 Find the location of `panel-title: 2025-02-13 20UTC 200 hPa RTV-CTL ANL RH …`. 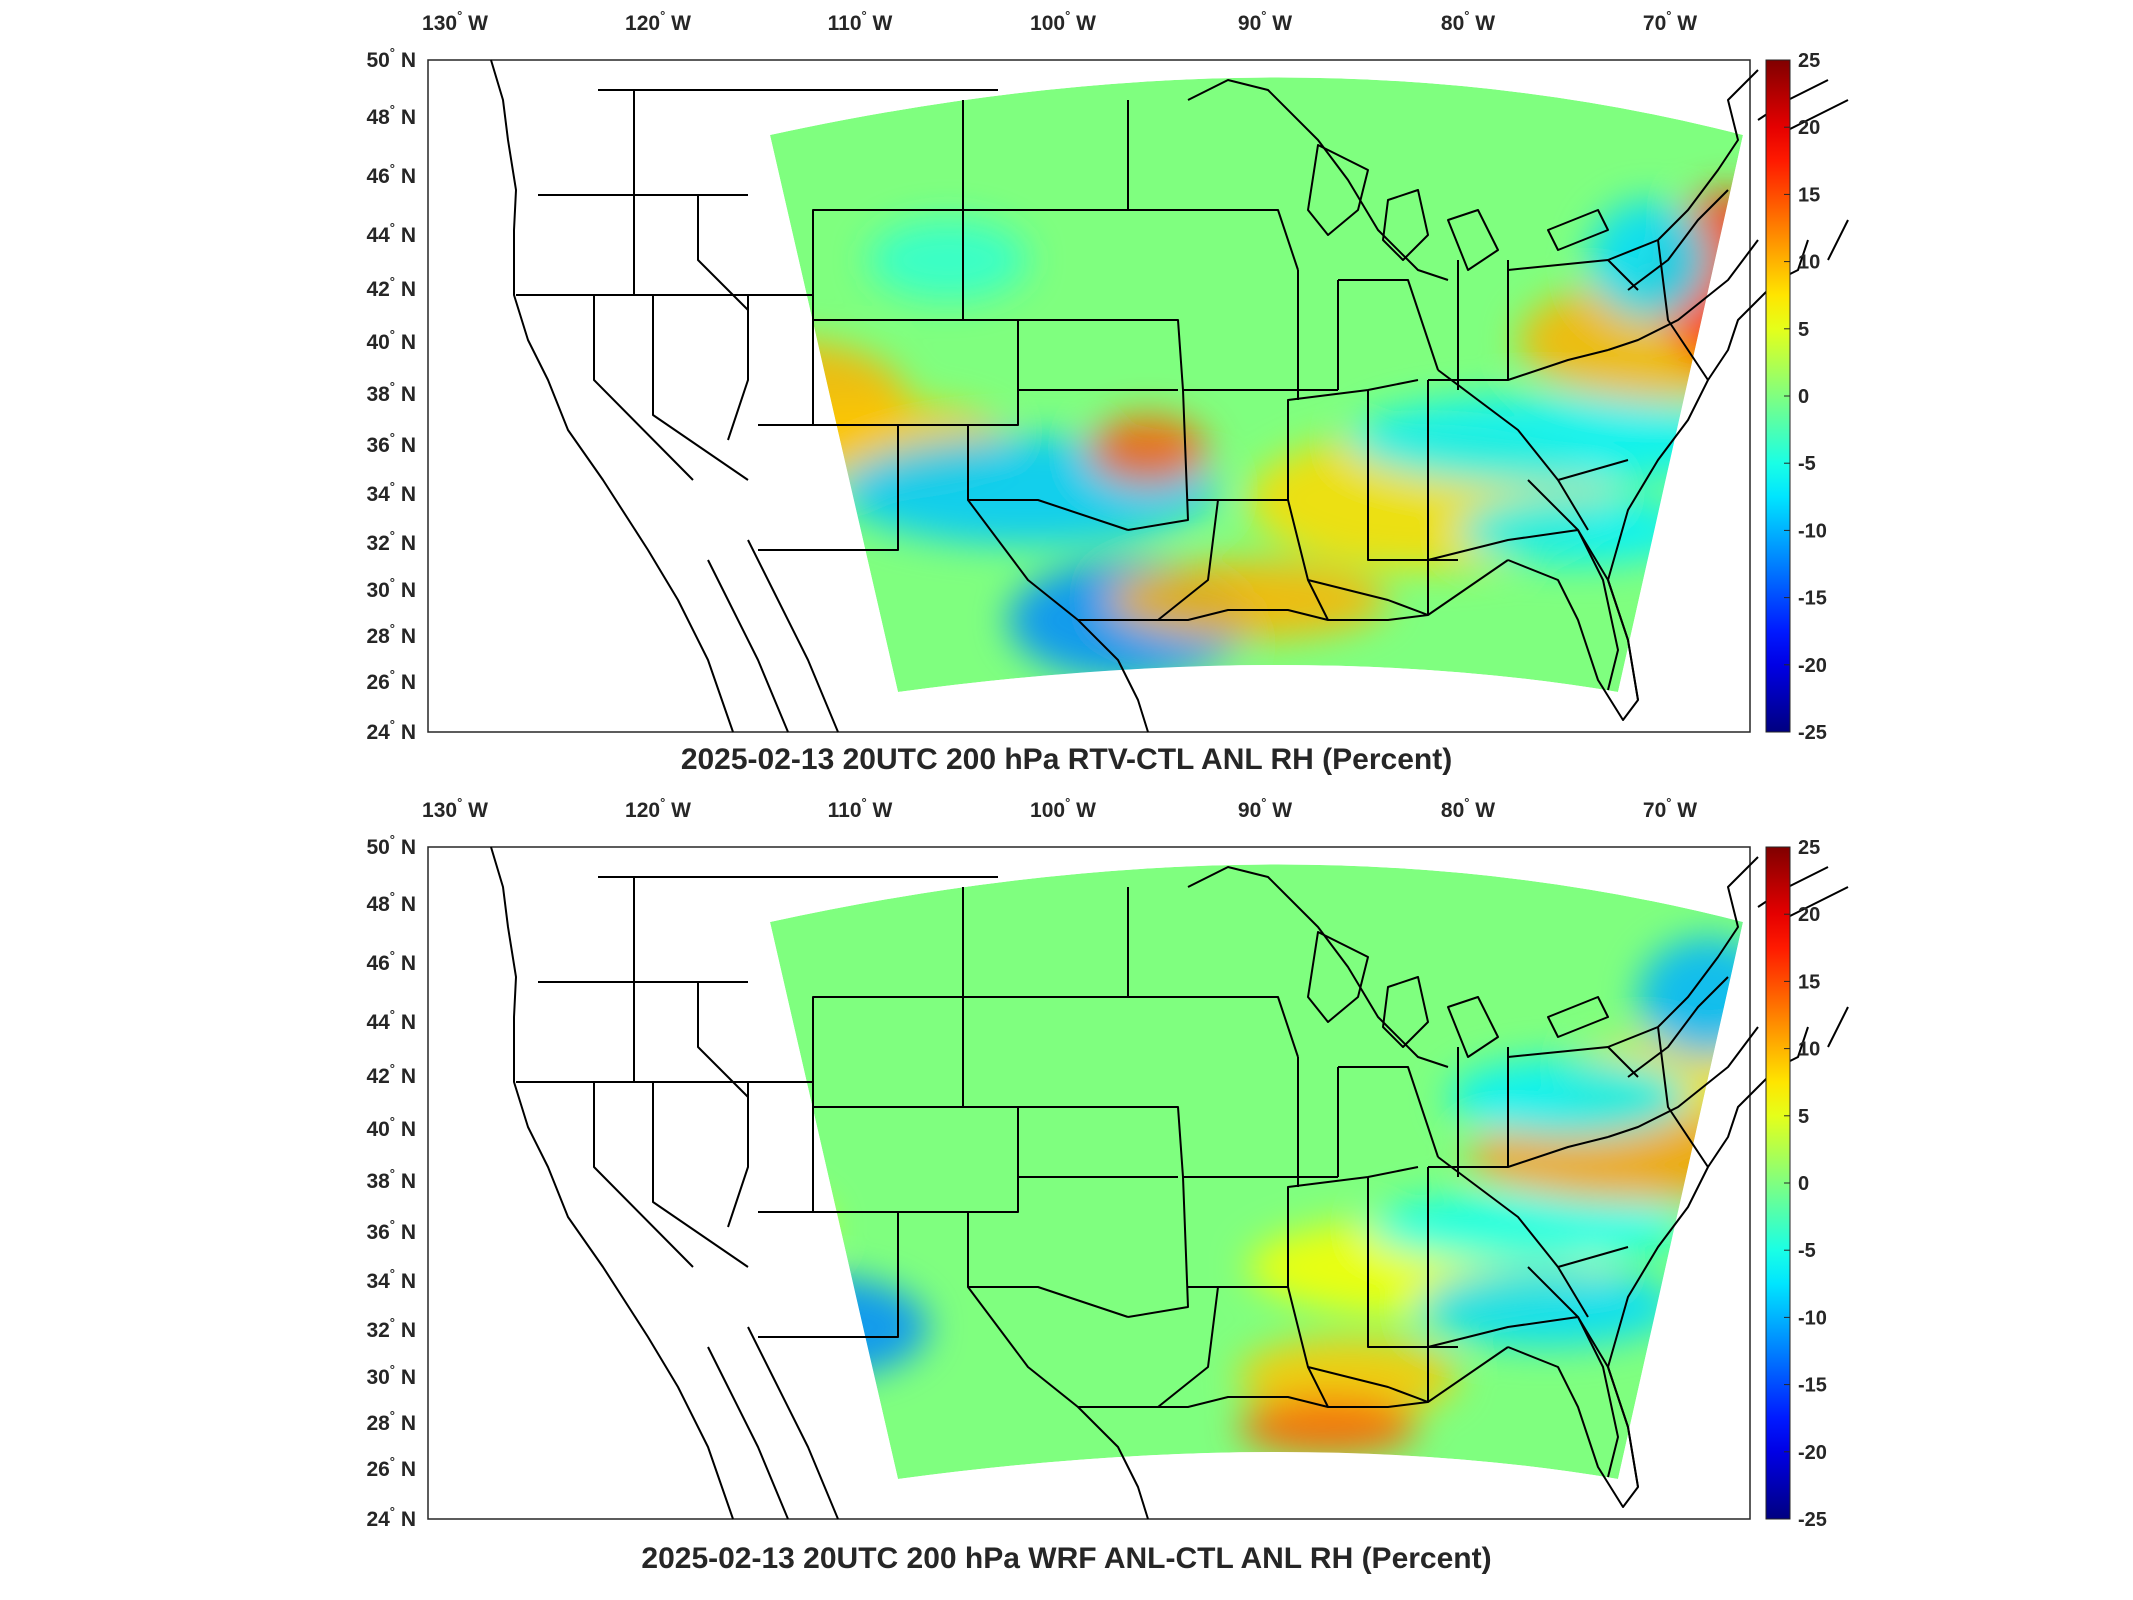

panel-title: 2025-02-13 20UTC 200 hPa RTV-CTL ANL RH … is located at coordinates (1066, 759).